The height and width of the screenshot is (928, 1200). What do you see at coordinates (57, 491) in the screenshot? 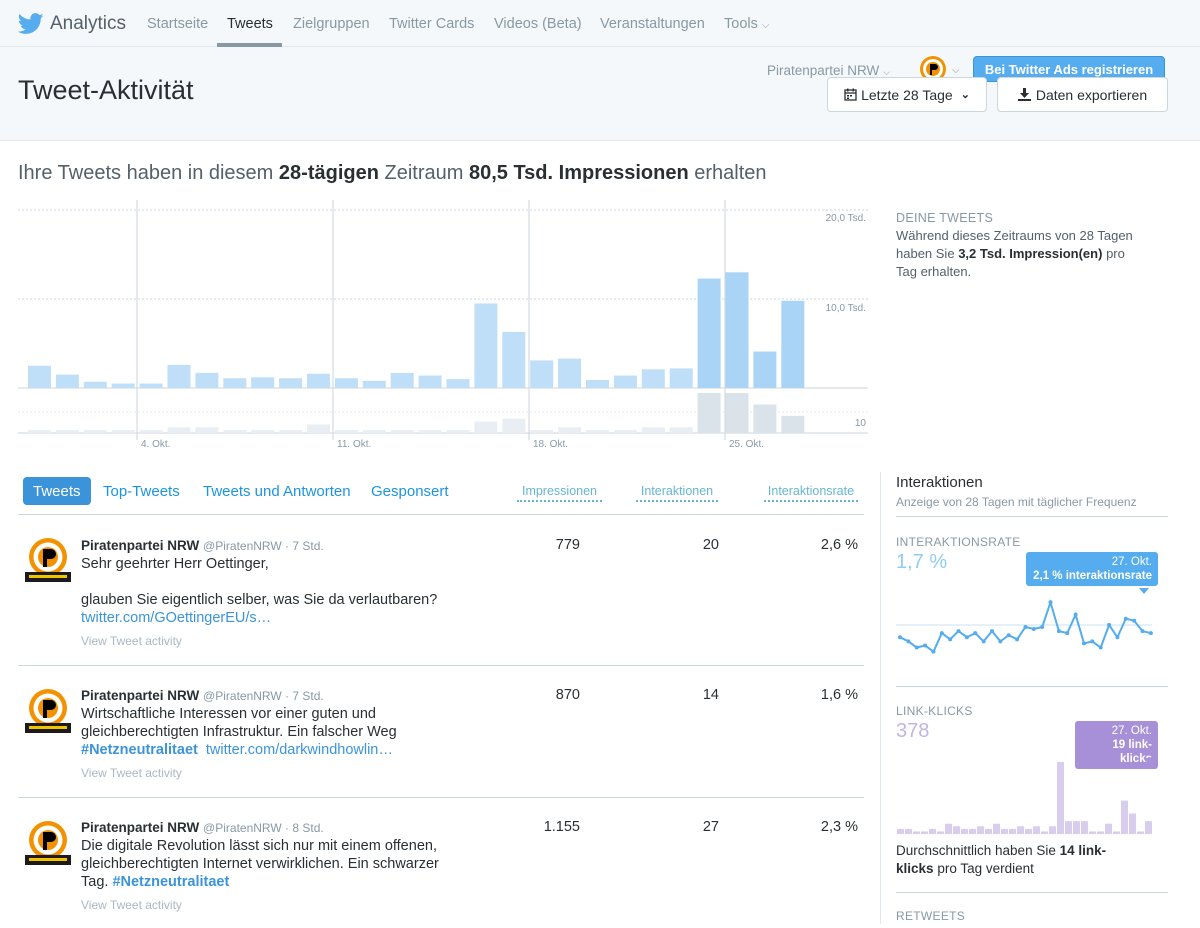
I see `tab-tweets: Tweets` at bounding box center [57, 491].